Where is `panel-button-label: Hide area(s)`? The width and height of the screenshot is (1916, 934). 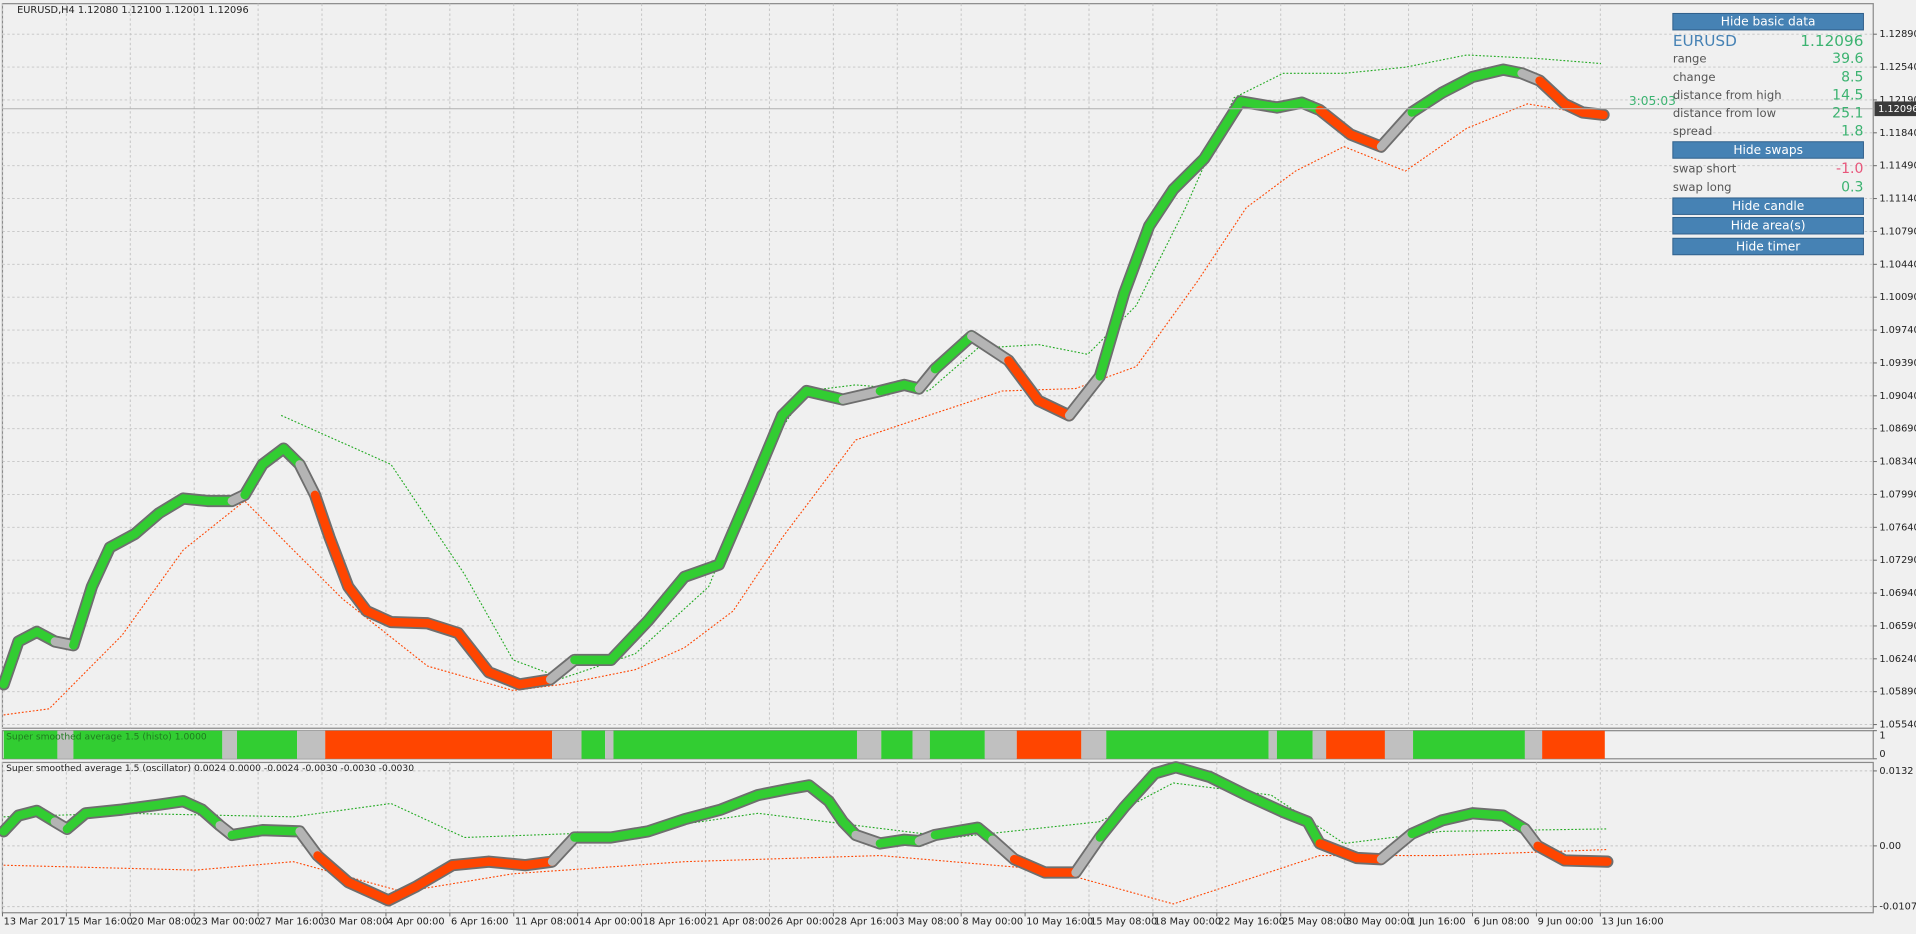
panel-button-label: Hide area(s) is located at coordinates (1768, 226).